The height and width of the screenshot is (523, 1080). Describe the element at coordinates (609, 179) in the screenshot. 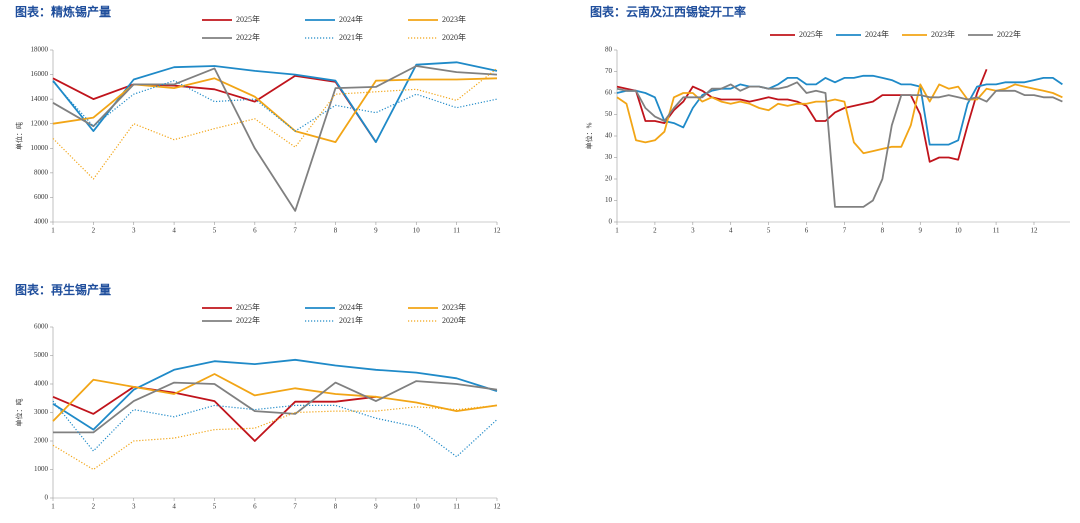

I see `y-tick-label: 20` at that location.